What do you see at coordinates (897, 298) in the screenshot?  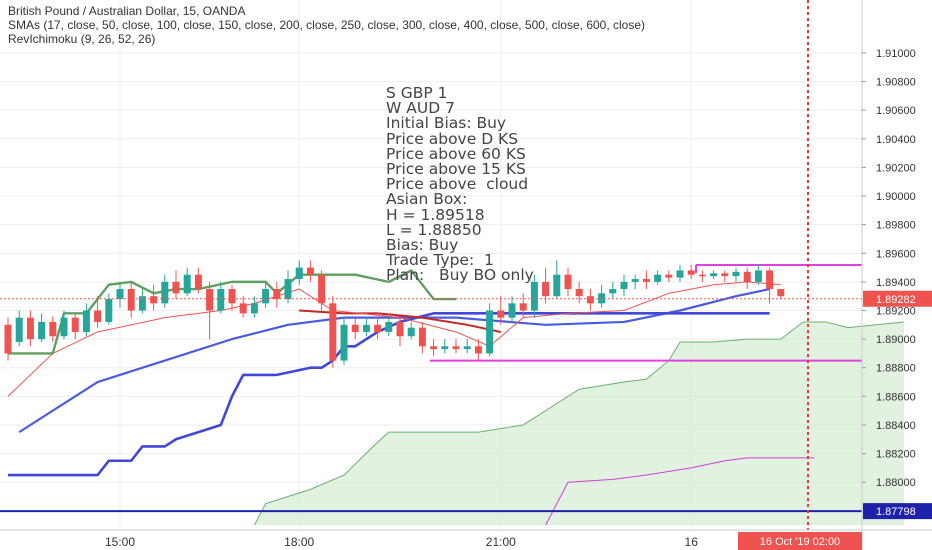 I see `last-price-badge` at bounding box center [897, 298].